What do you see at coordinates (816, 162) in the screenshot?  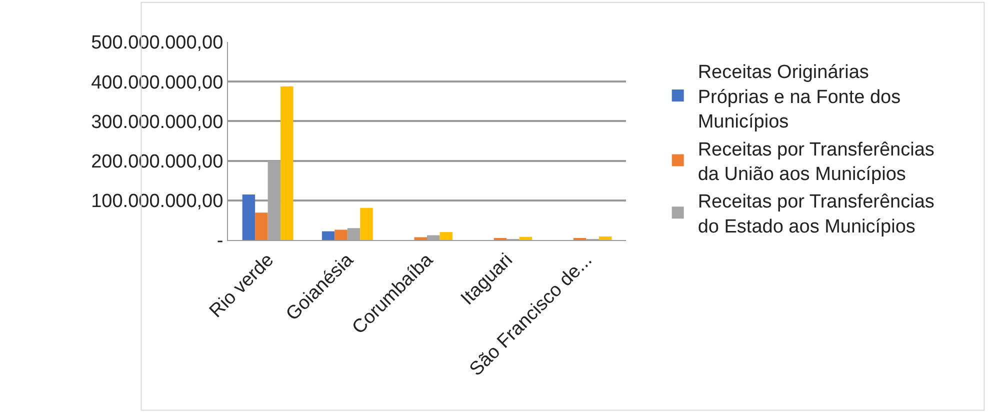 I see `legend-label: Receitas por Transferências da União aos Municípios` at bounding box center [816, 162].